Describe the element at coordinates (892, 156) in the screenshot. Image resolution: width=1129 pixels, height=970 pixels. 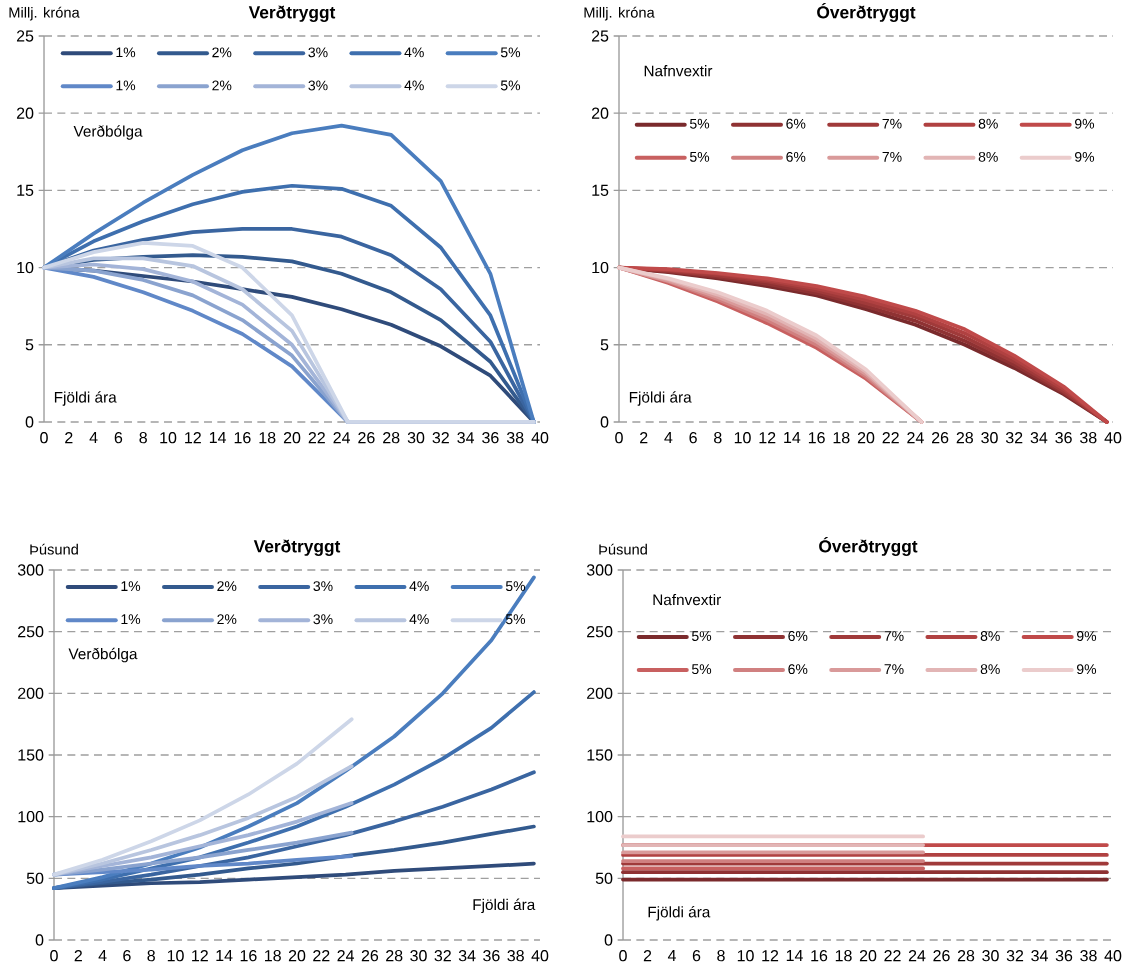
I see `legend-label: 7%` at that location.